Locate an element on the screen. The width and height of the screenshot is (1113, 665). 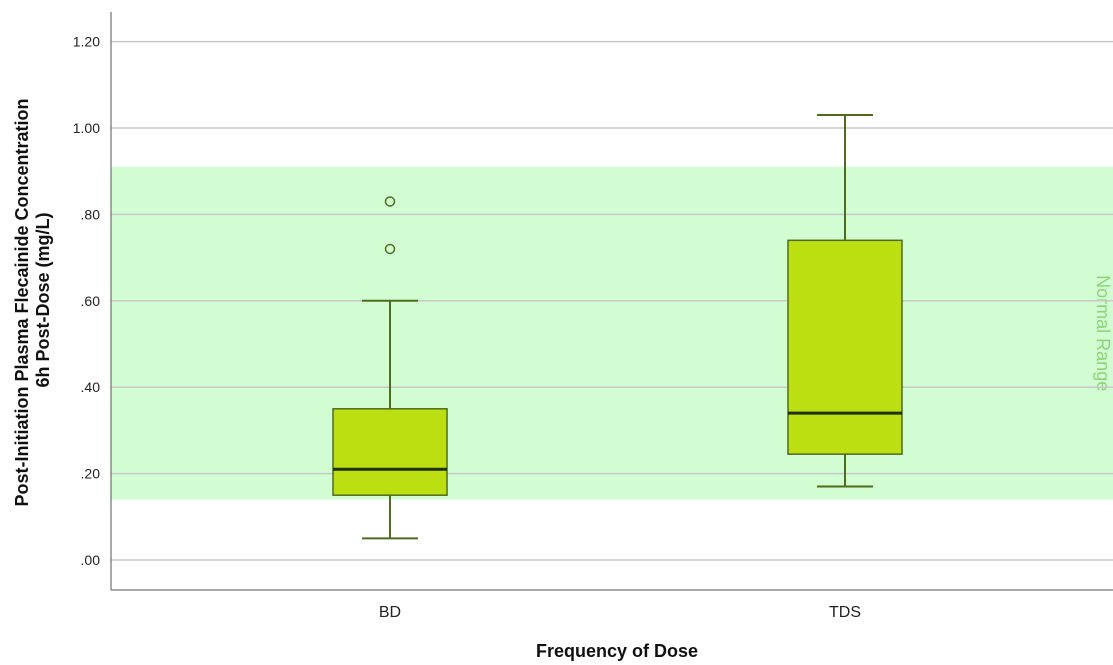
y-tick-label: .40 is located at coordinates (91, 387).